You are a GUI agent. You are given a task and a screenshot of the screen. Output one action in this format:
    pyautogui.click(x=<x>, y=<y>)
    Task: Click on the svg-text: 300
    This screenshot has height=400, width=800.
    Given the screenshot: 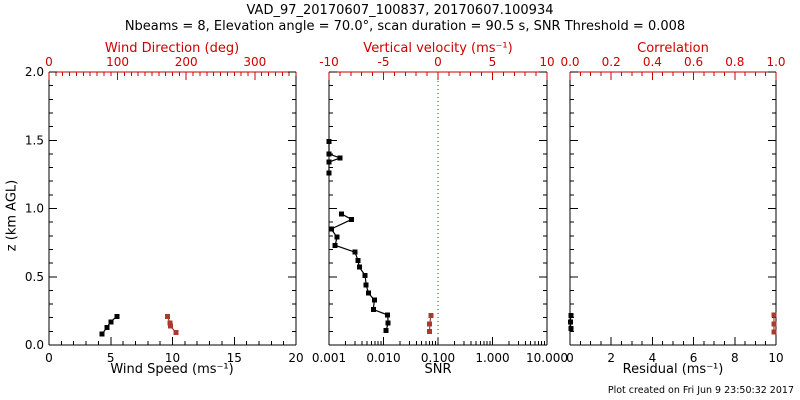 What is the action you would take?
    pyautogui.click(x=254, y=62)
    